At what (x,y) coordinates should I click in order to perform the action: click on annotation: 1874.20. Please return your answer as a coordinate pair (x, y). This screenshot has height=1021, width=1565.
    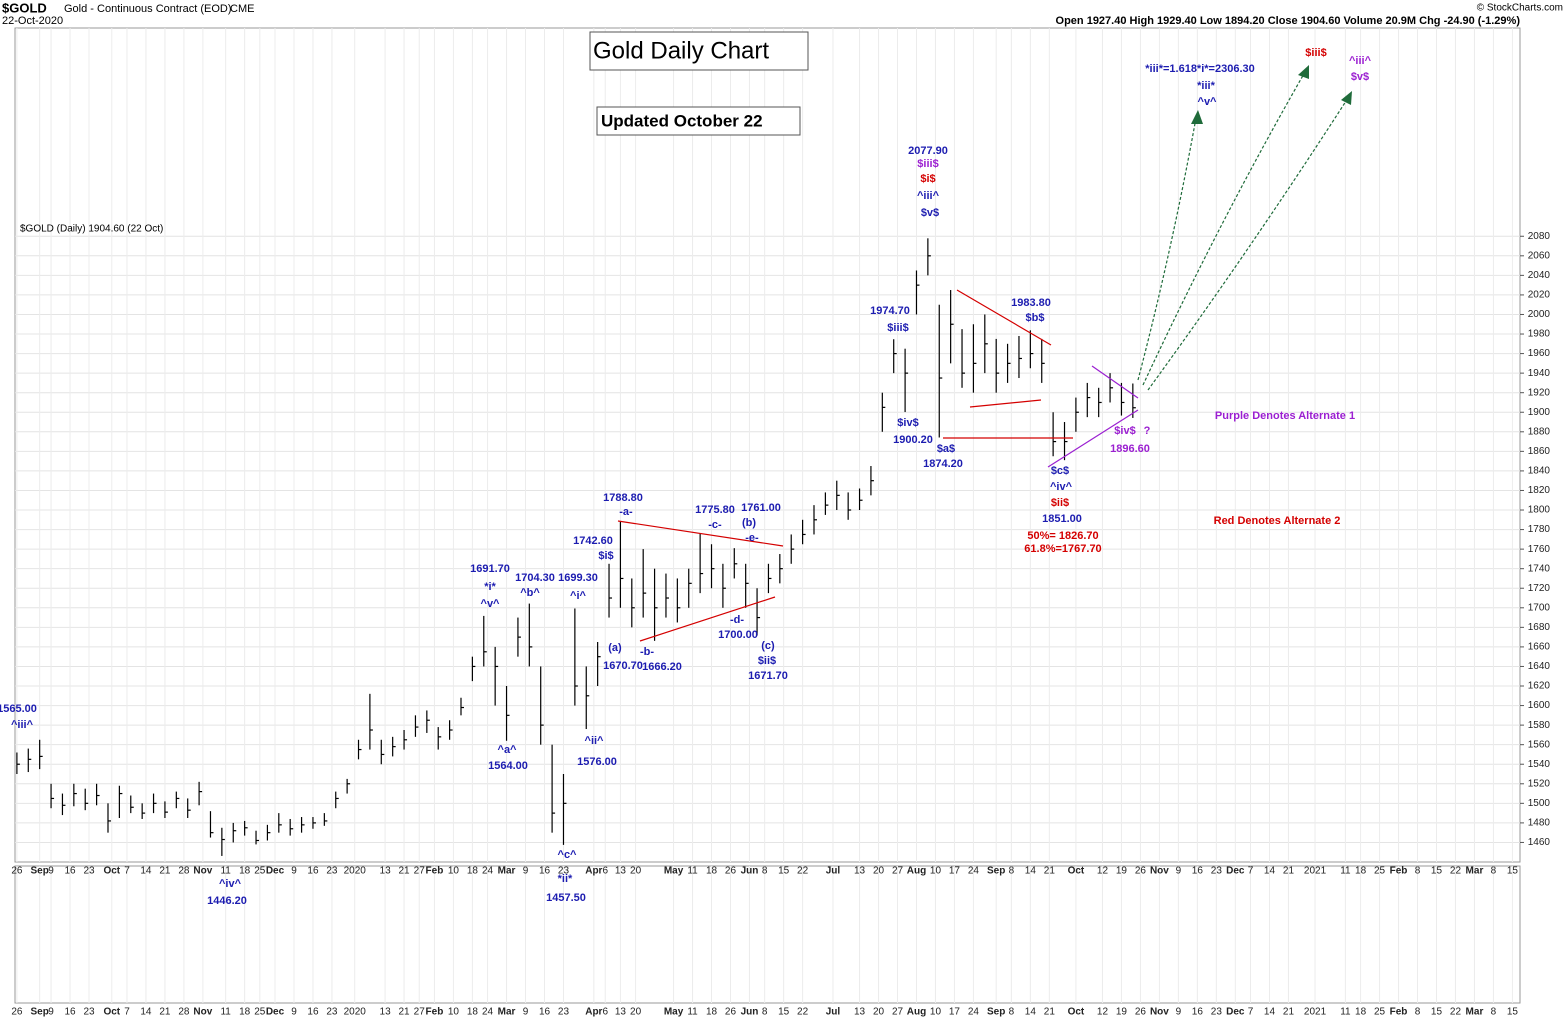
    Looking at the image, I should click on (943, 464).